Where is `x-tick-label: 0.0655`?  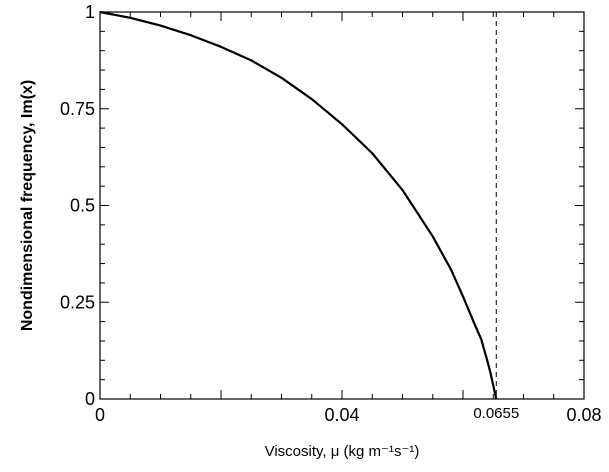
x-tick-label: 0.0655 is located at coordinates (496, 413).